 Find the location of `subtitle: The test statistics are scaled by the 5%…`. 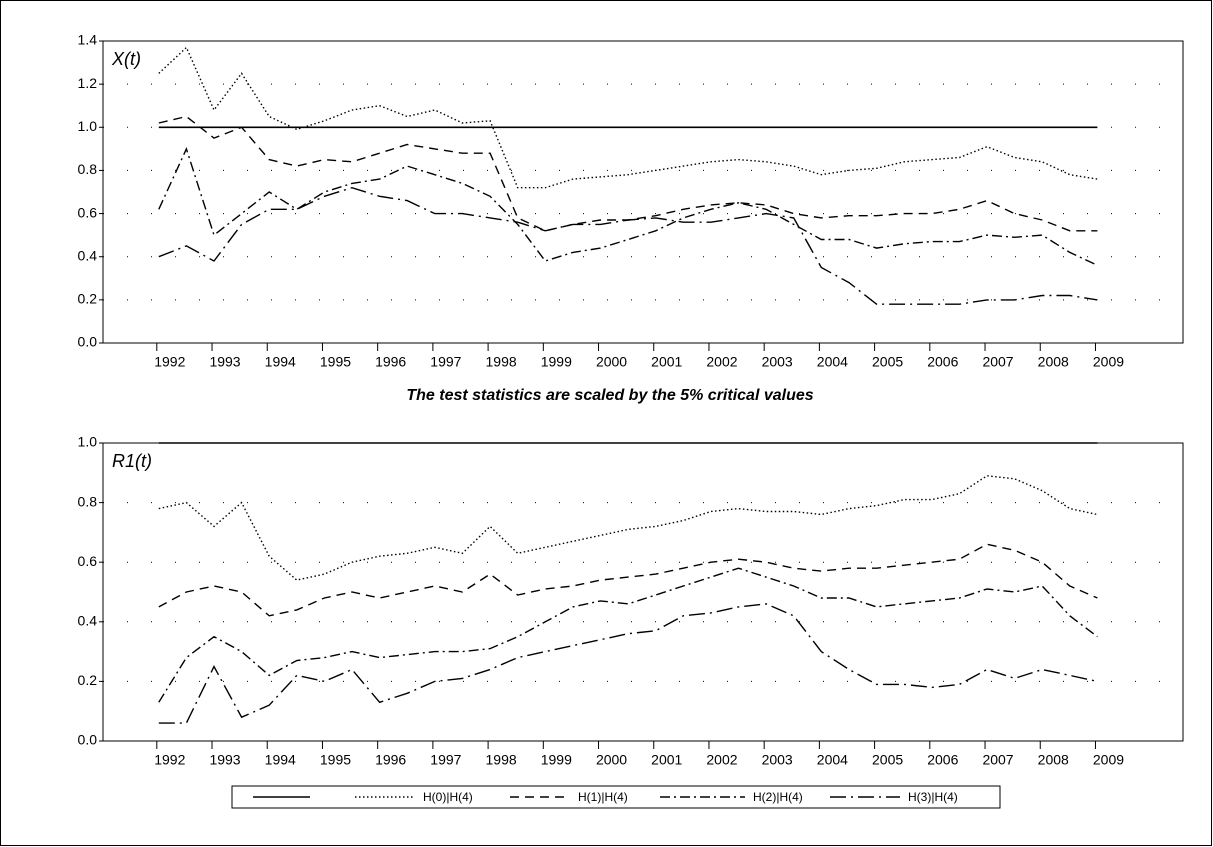

subtitle: The test statistics are scaled by the 5%… is located at coordinates (609, 395).